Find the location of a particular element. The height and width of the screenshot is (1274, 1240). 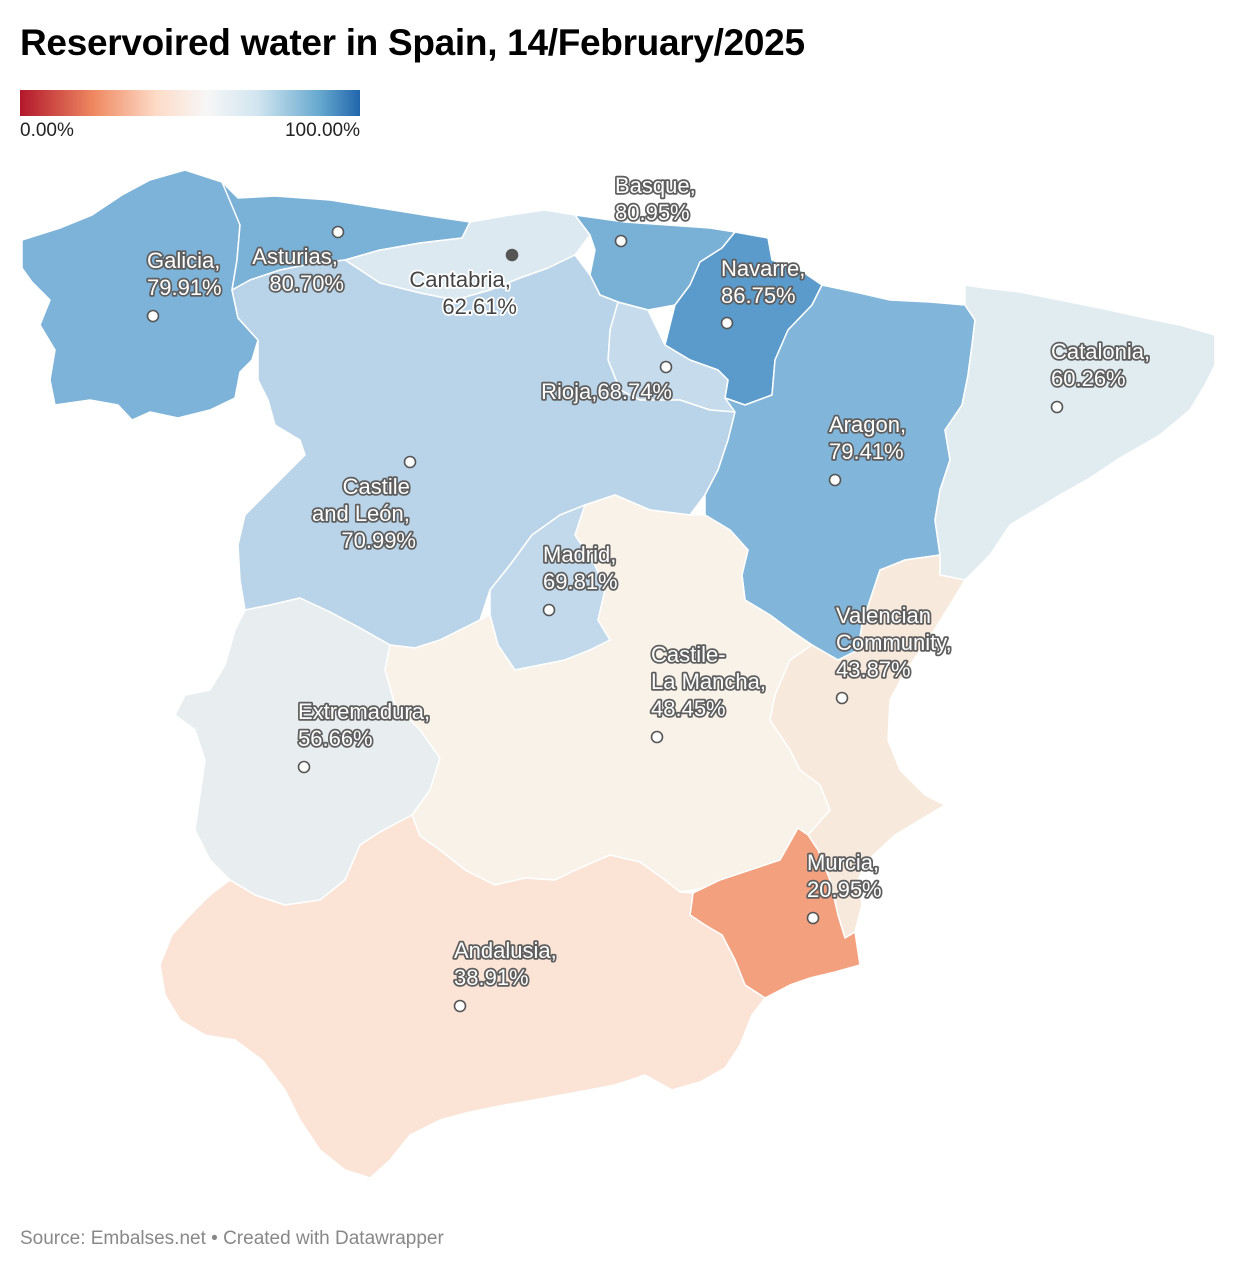

marker-castile-leon is located at coordinates (410, 462).